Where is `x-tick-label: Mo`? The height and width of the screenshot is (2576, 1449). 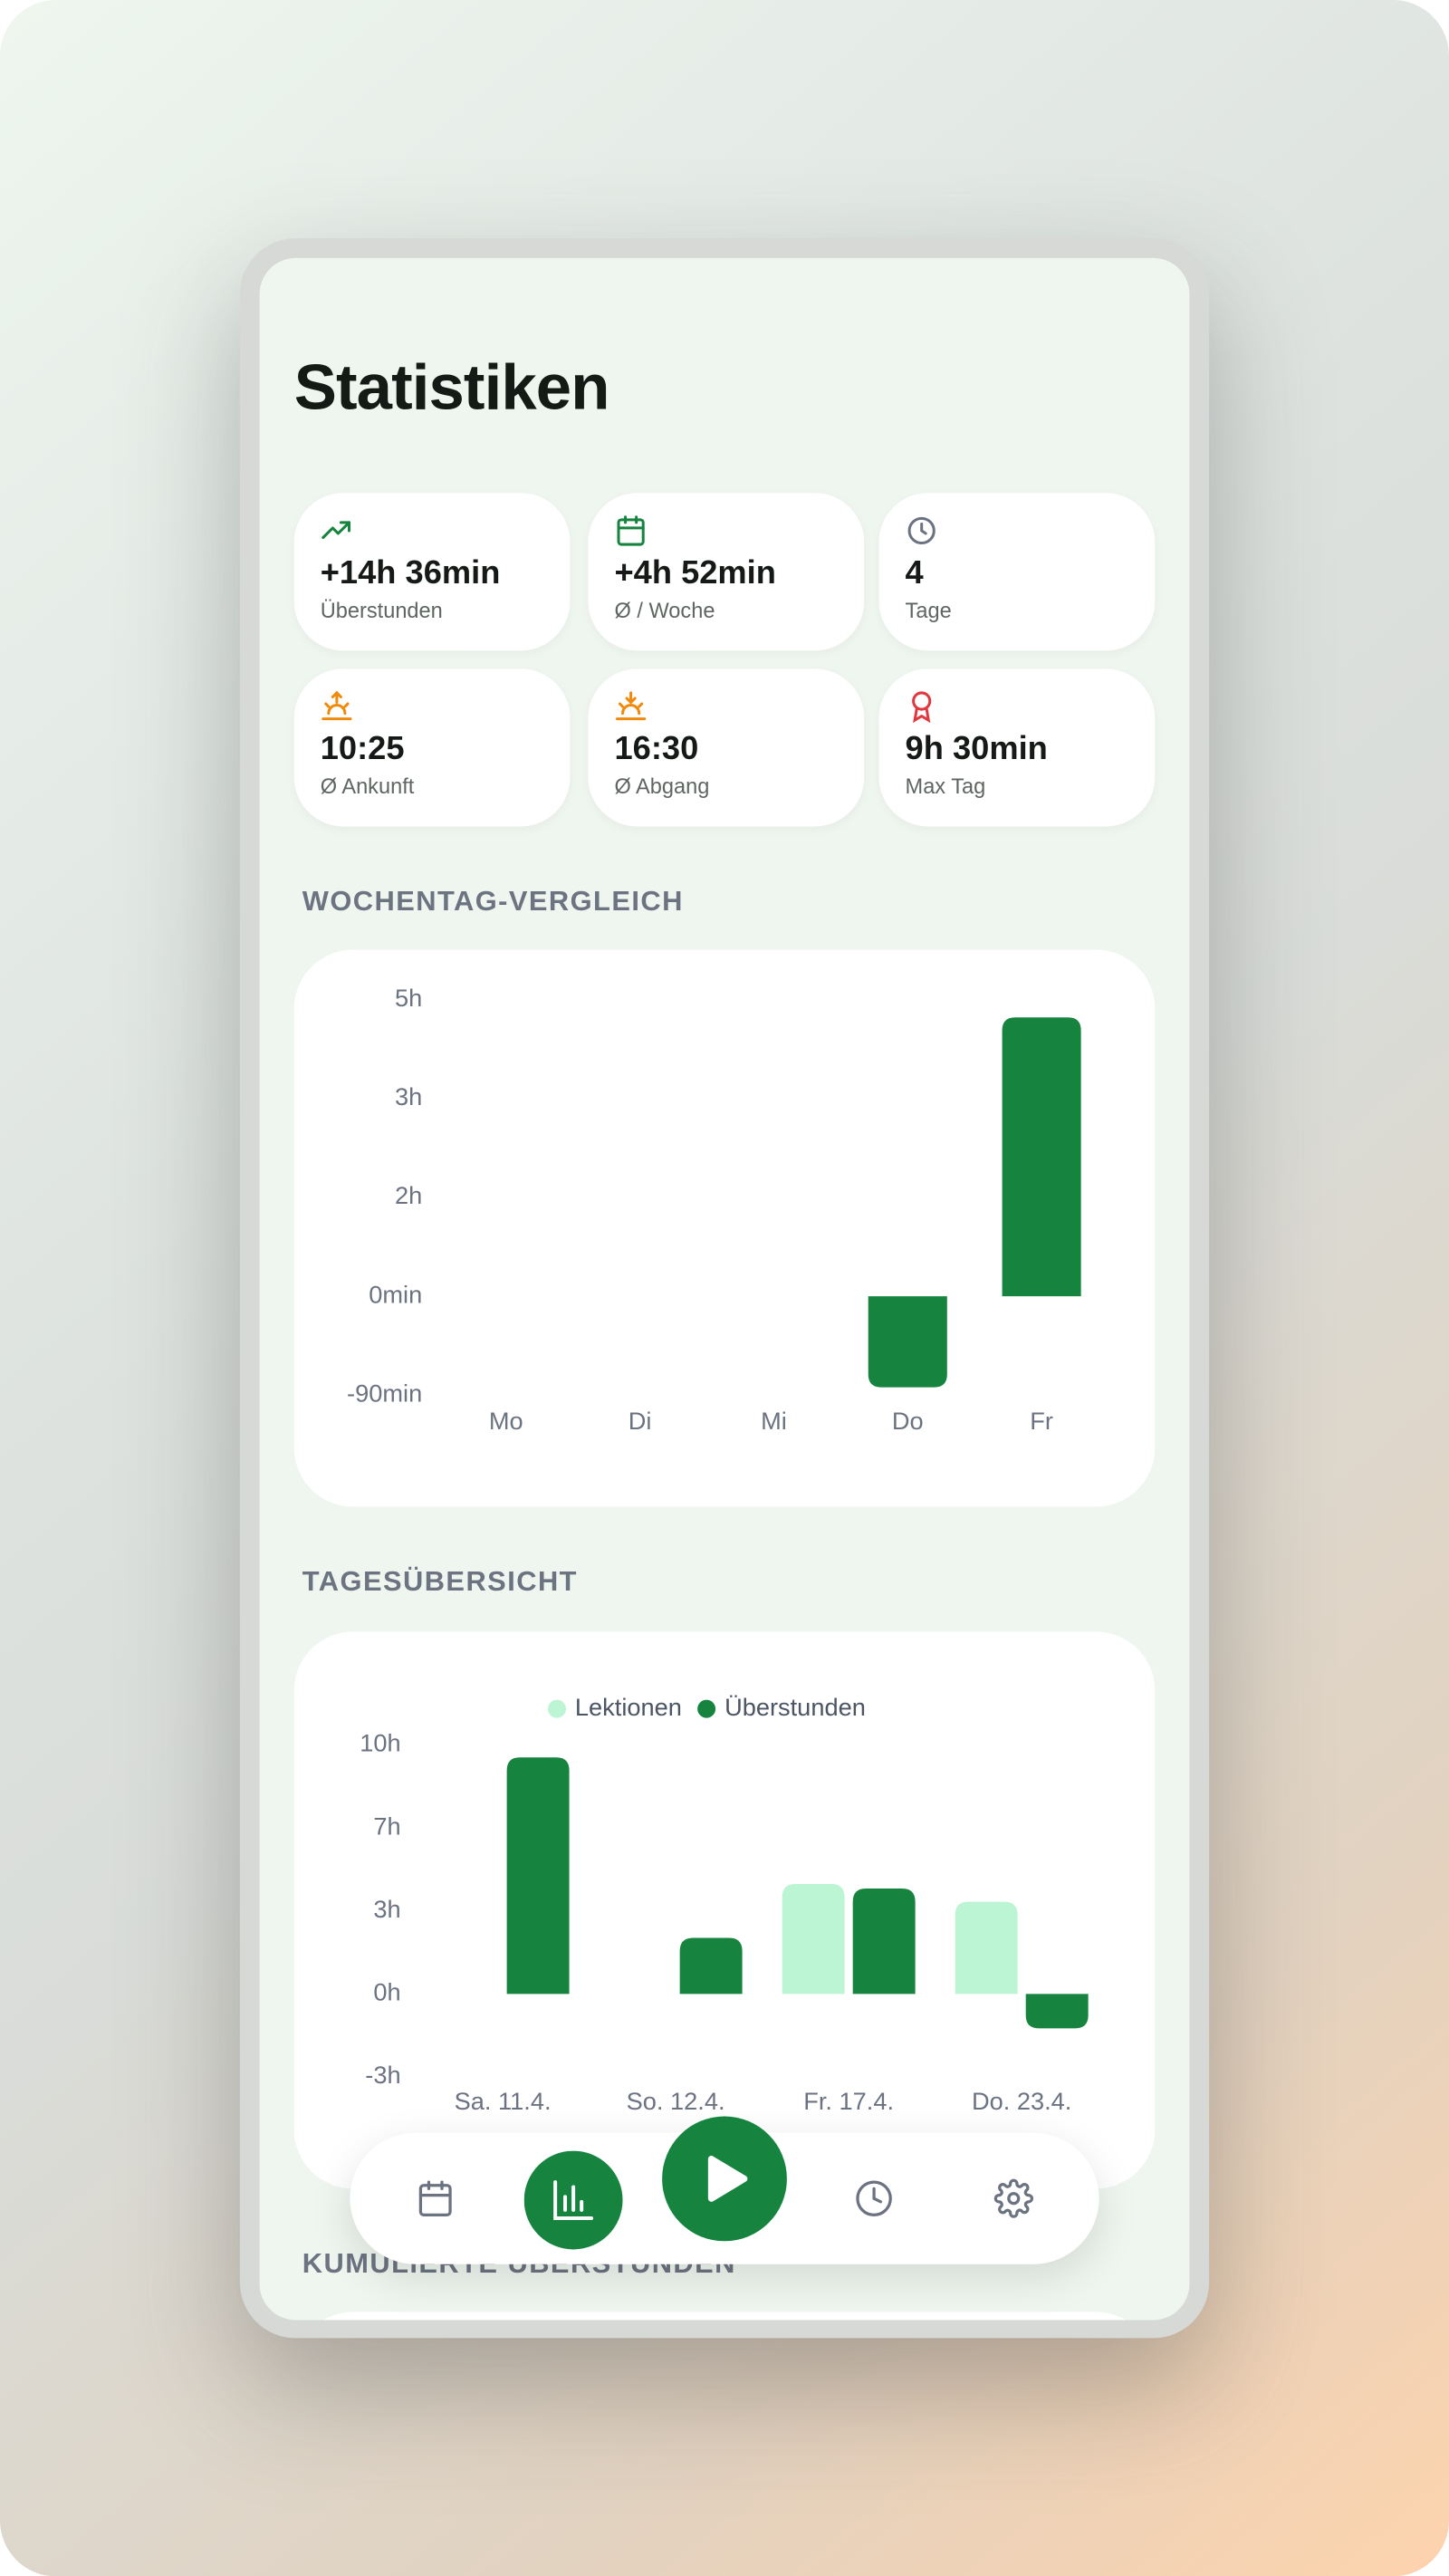
x-tick-label: Mo is located at coordinates (506, 1421).